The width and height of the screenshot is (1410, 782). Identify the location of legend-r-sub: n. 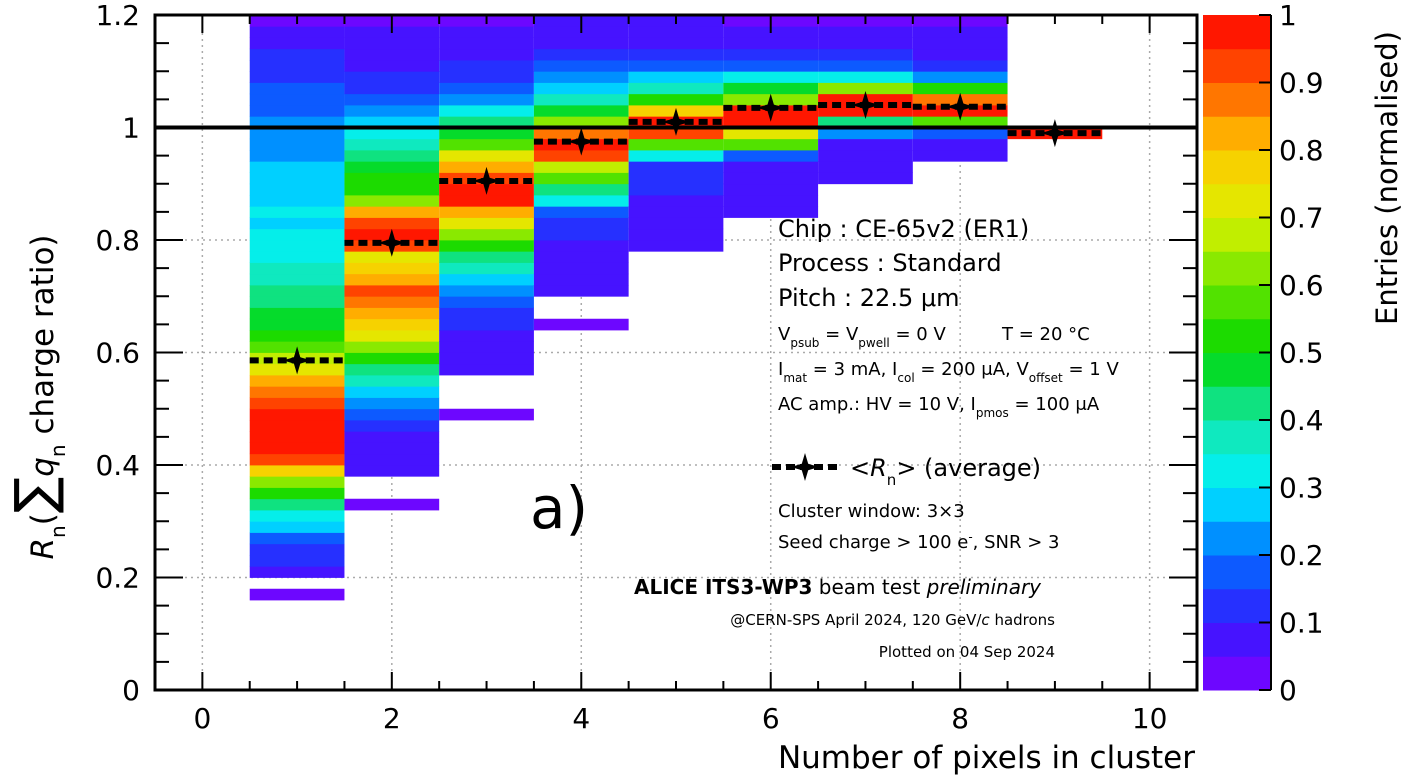
(892, 480).